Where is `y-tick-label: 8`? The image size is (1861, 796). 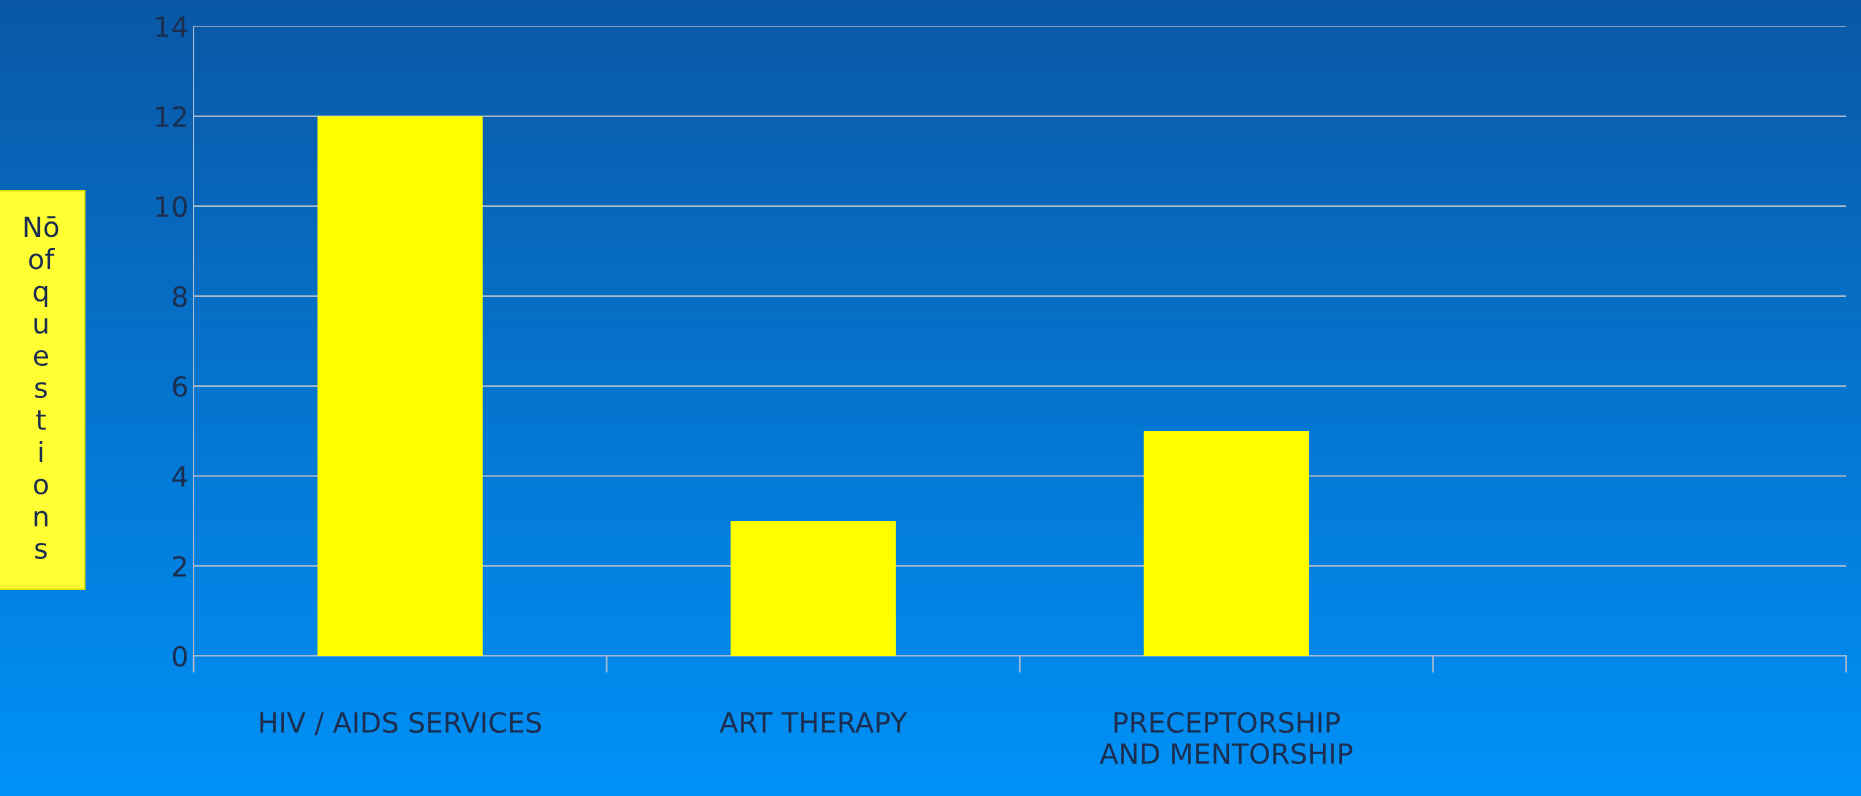
y-tick-label: 8 is located at coordinates (179, 297).